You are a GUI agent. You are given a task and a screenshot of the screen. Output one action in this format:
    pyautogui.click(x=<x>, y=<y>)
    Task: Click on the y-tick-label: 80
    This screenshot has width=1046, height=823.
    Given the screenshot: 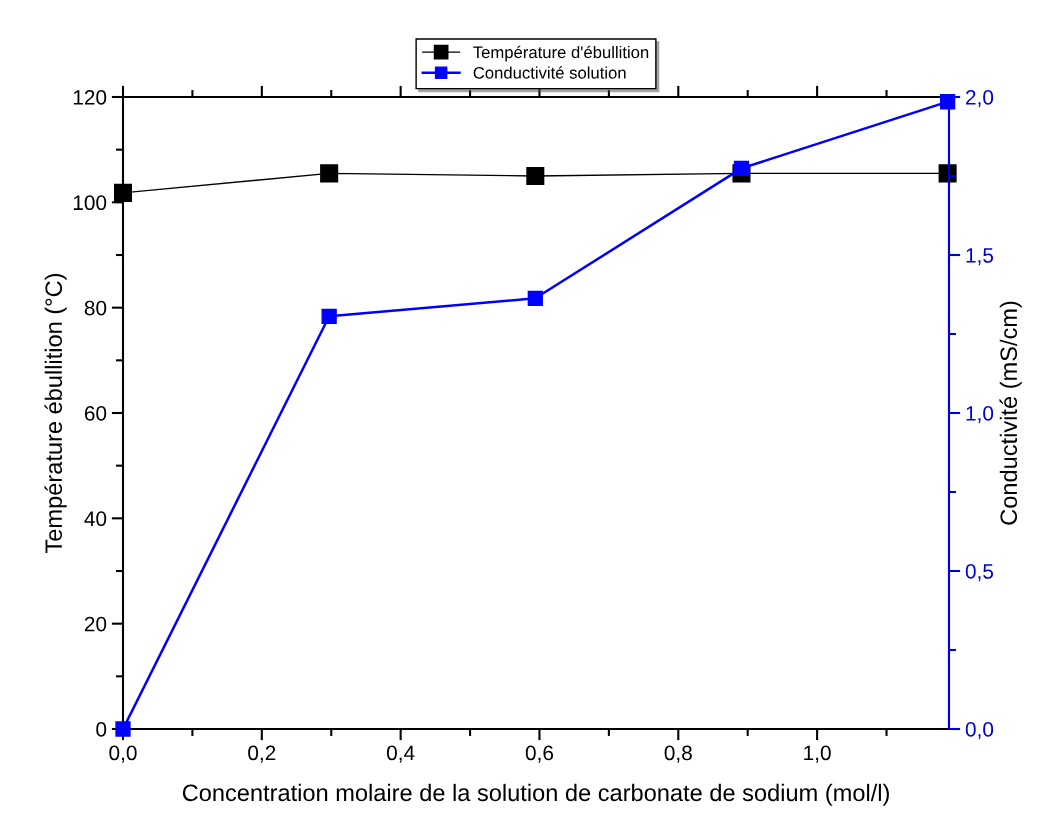 What is the action you would take?
    pyautogui.click(x=95, y=308)
    